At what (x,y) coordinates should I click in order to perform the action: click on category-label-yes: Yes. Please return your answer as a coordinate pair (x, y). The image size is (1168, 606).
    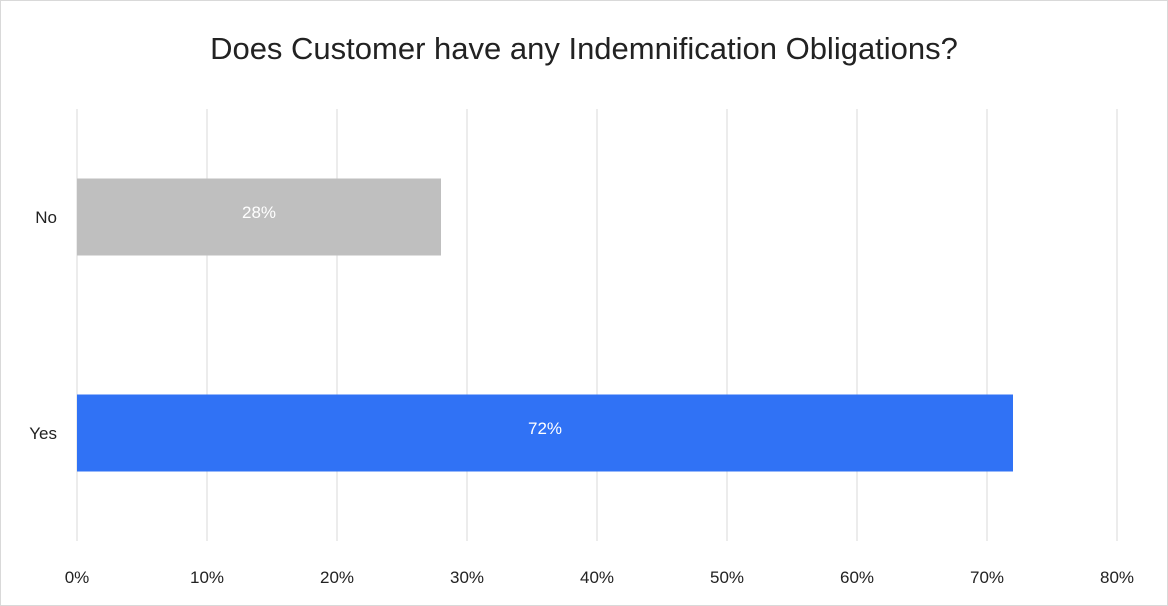
    Looking at the image, I should click on (43, 433).